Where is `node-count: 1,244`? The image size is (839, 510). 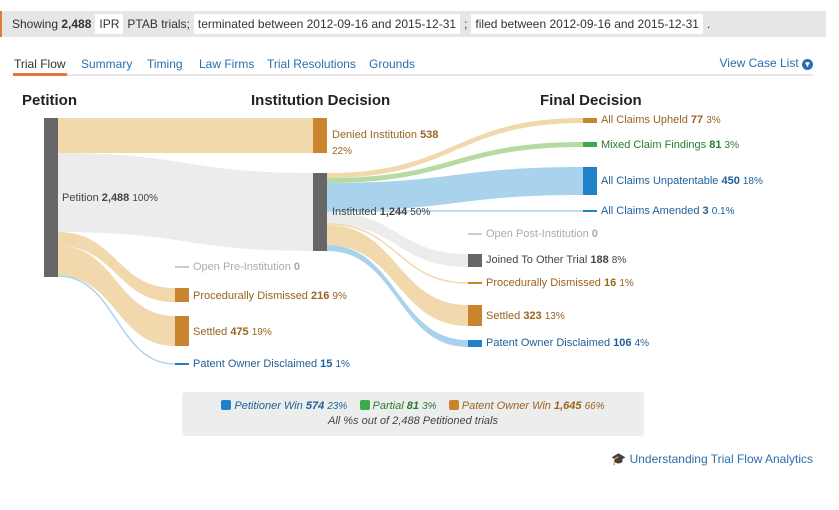
node-count: 1,244 is located at coordinates (393, 212).